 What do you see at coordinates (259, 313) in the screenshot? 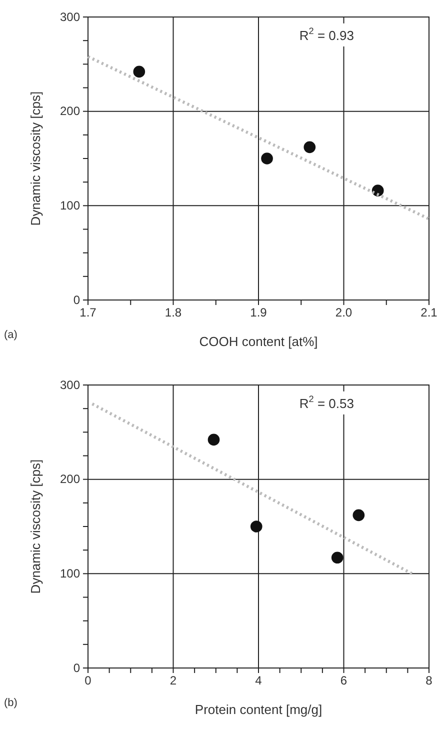
I see `x-tick-label: 1.9` at bounding box center [259, 313].